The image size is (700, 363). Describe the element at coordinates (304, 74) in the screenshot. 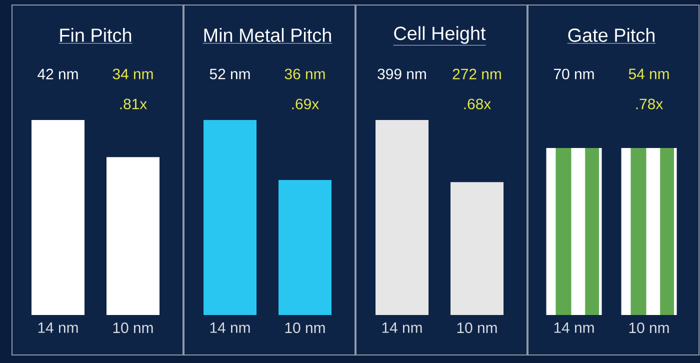

I see `data-label: 36 nm` at that location.